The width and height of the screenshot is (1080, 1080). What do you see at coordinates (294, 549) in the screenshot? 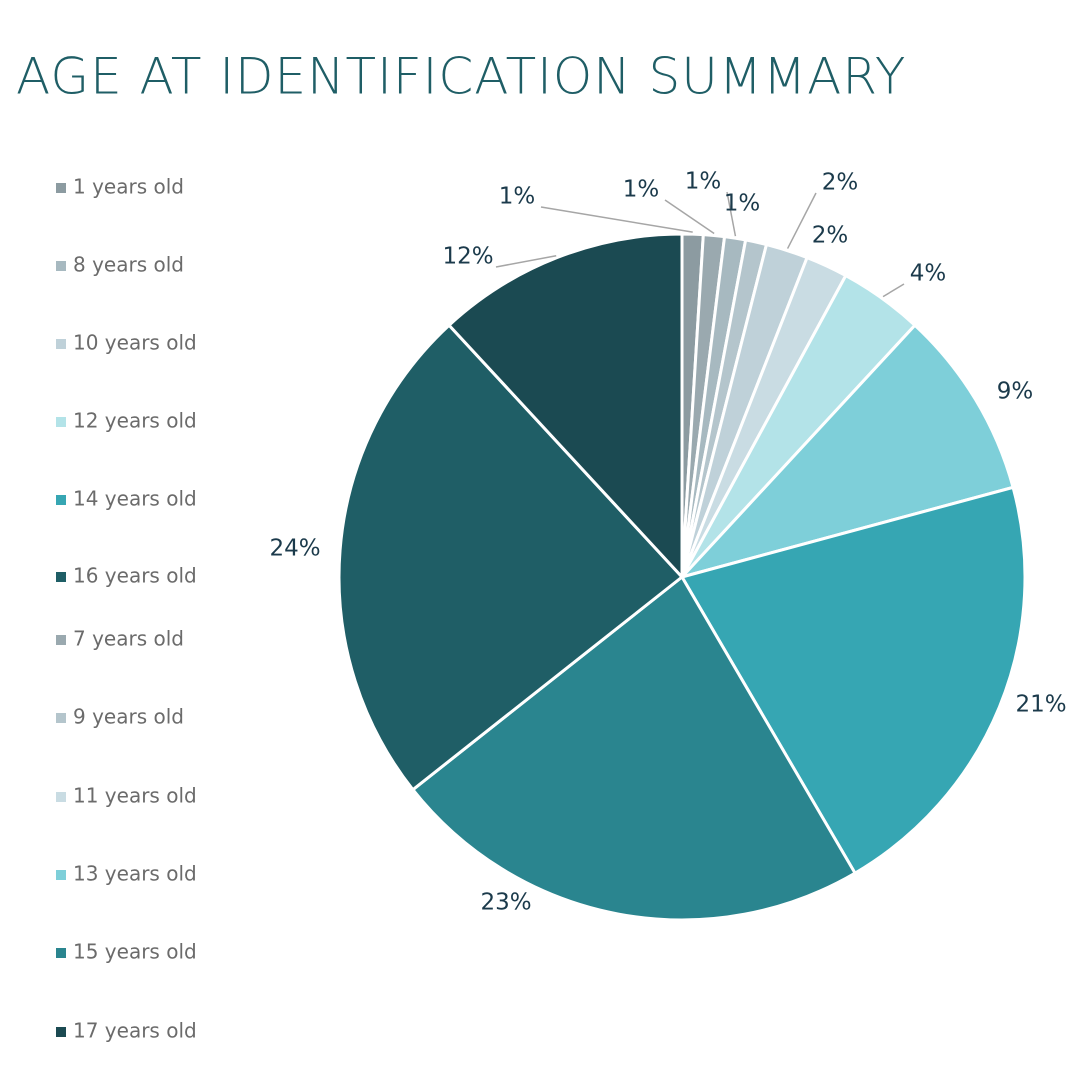
I see `data-label: 24%` at bounding box center [294, 549].